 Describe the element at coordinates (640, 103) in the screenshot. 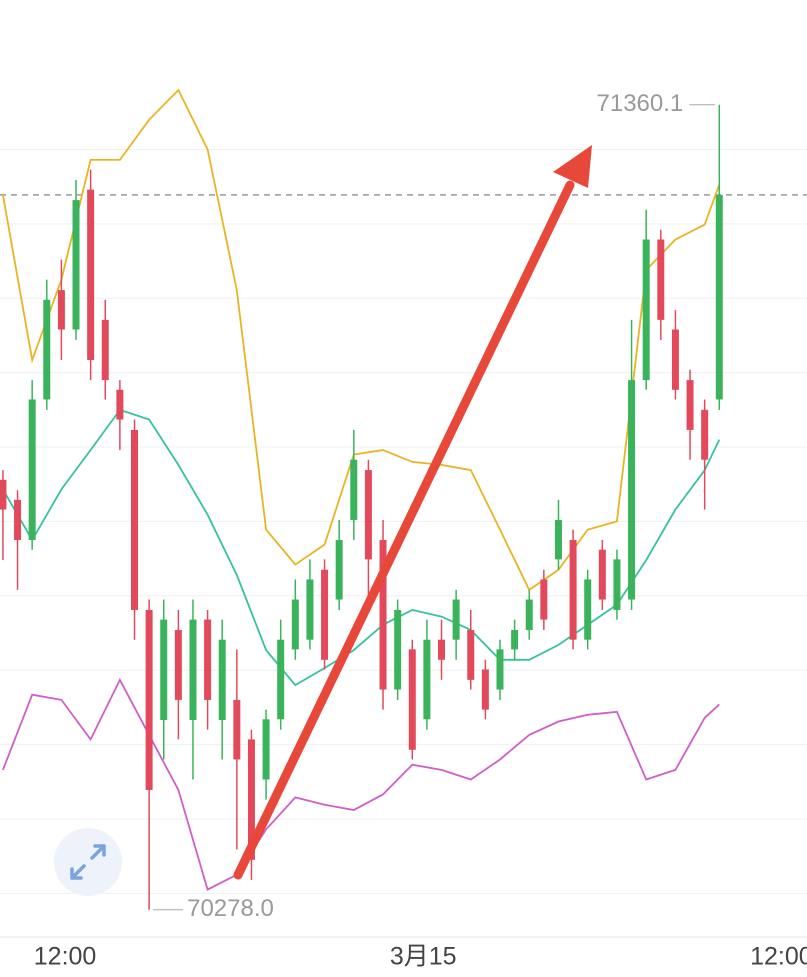

I see `high-label: 71360.1` at that location.